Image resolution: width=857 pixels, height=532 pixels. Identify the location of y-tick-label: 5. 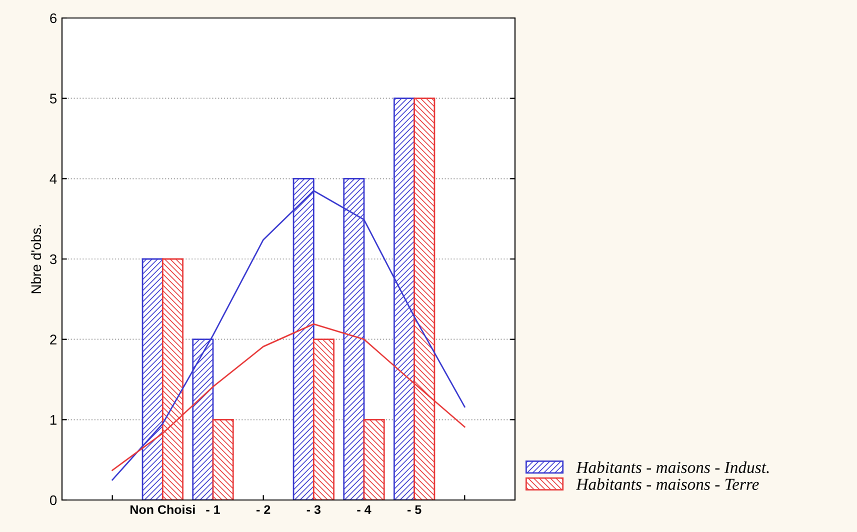
(53, 99).